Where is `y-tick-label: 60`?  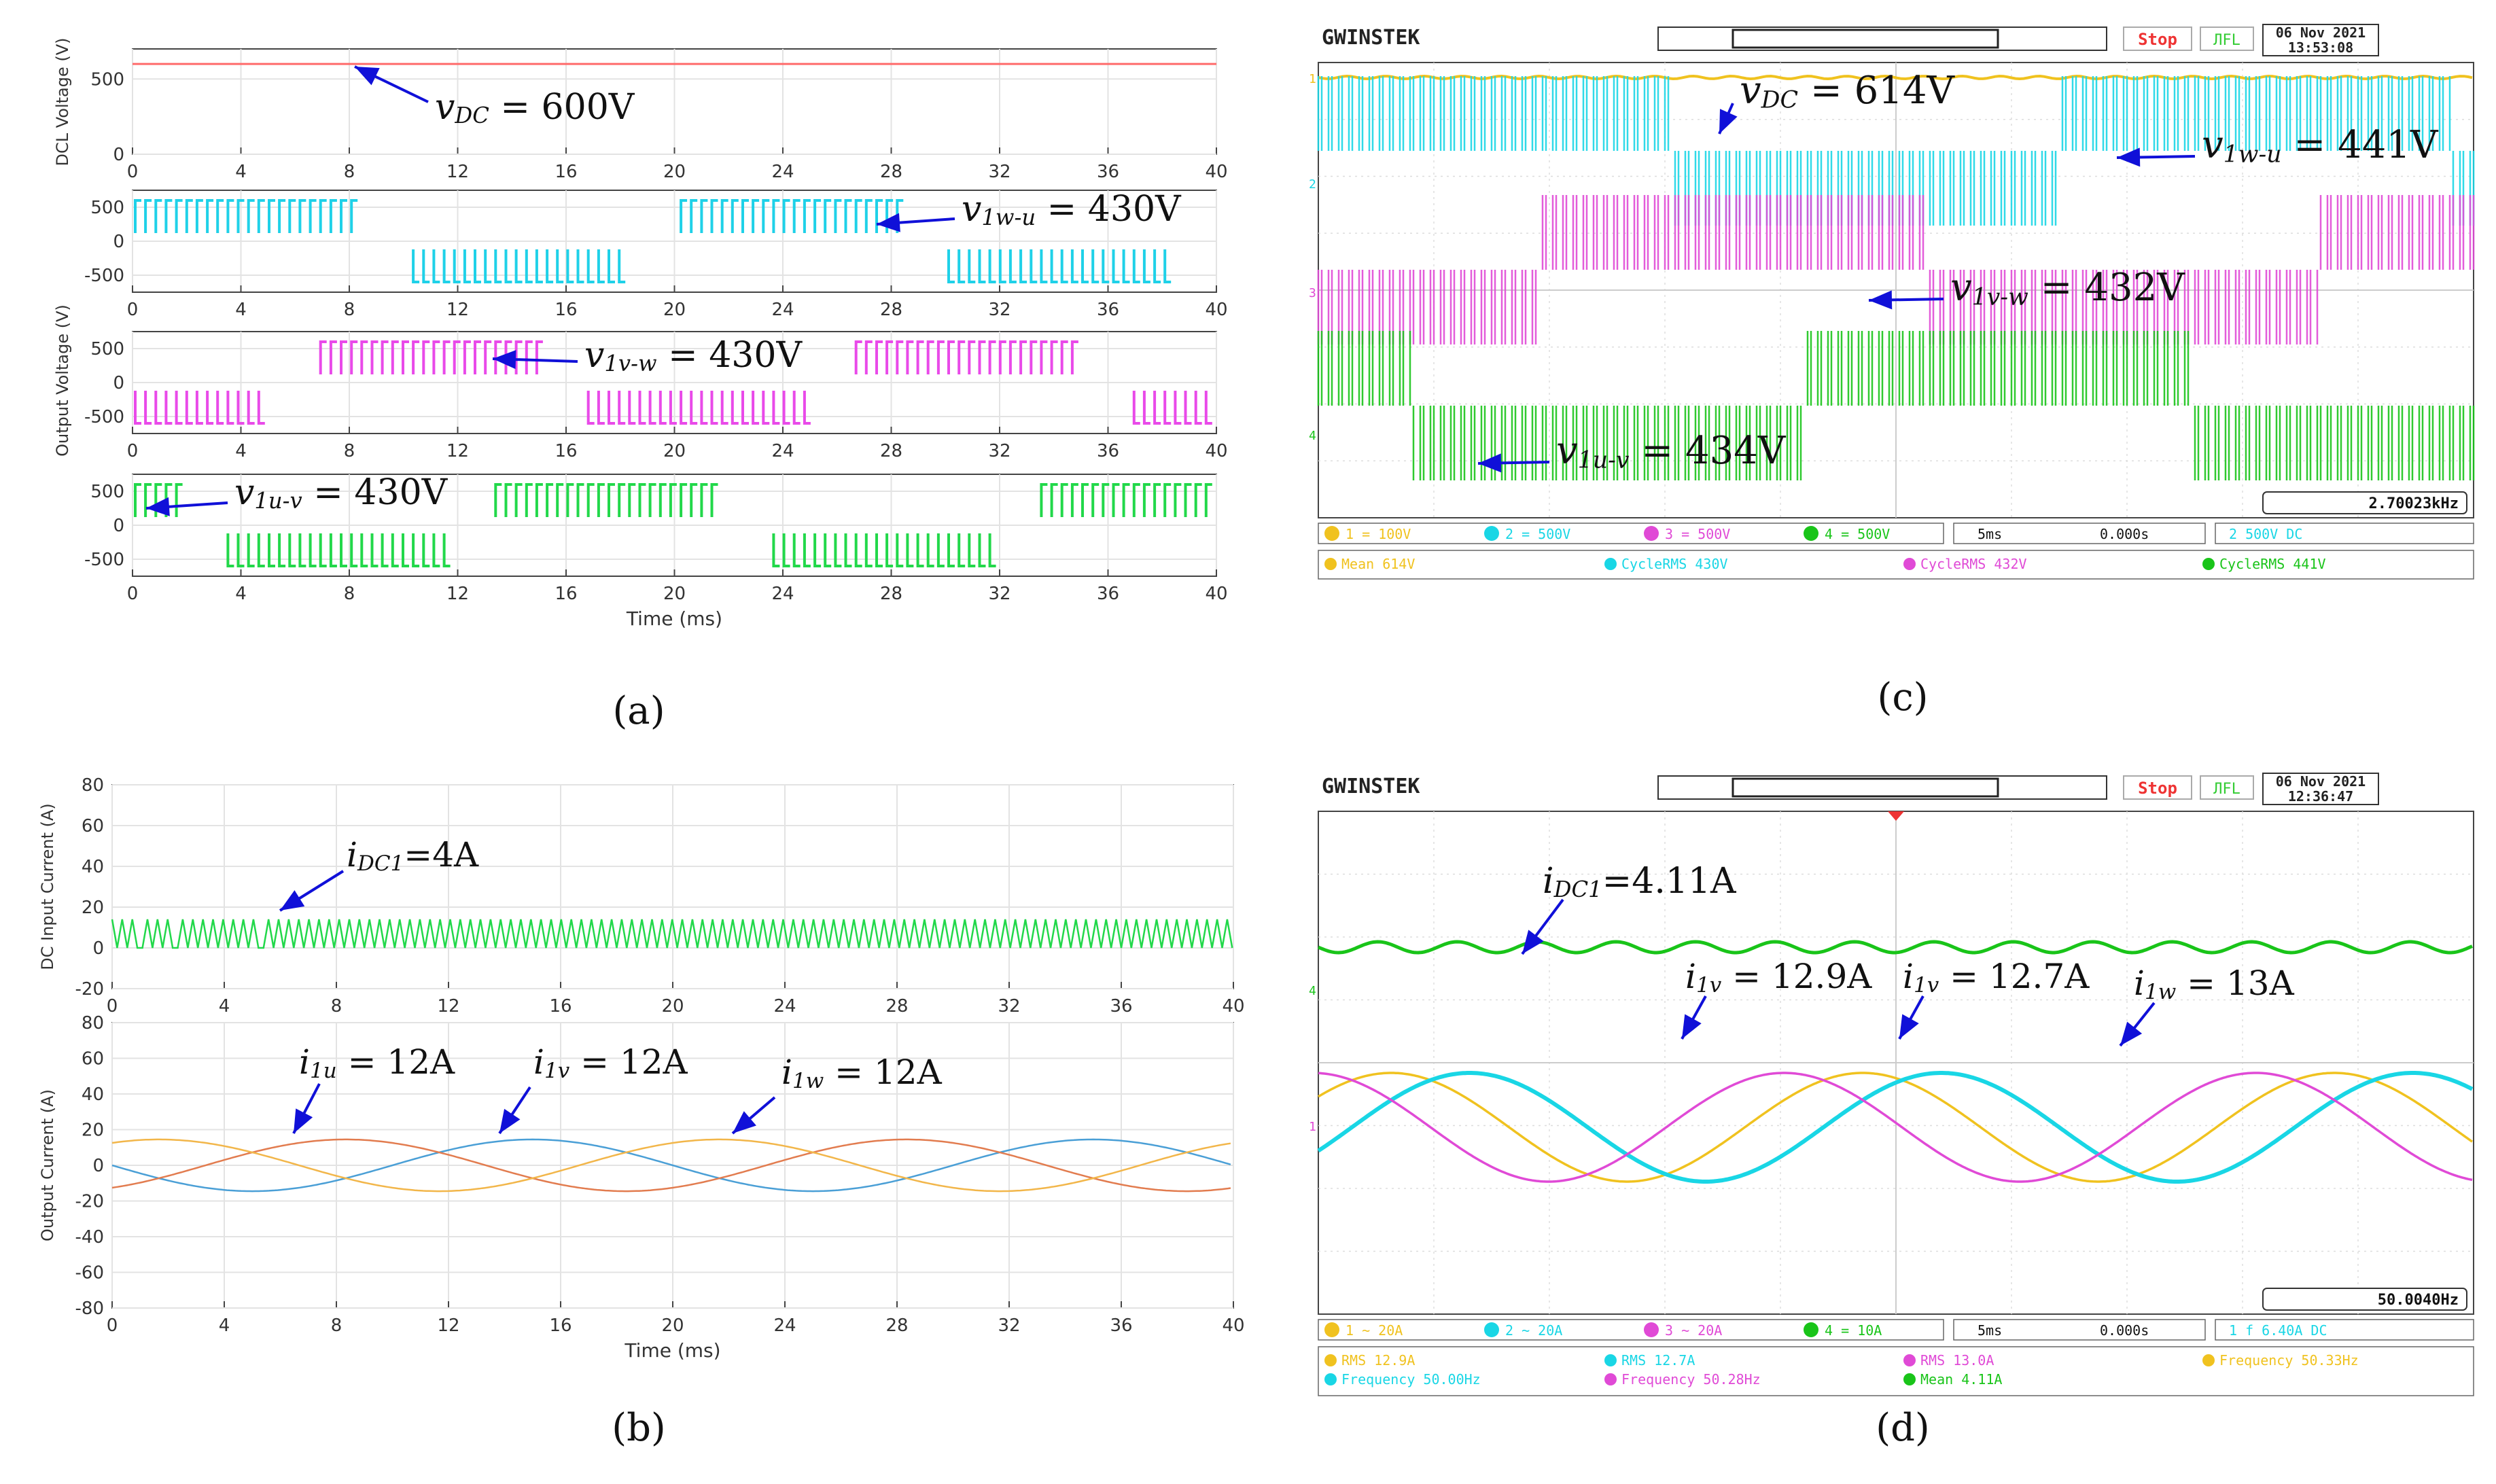 y-tick-label: 60 is located at coordinates (93, 1059).